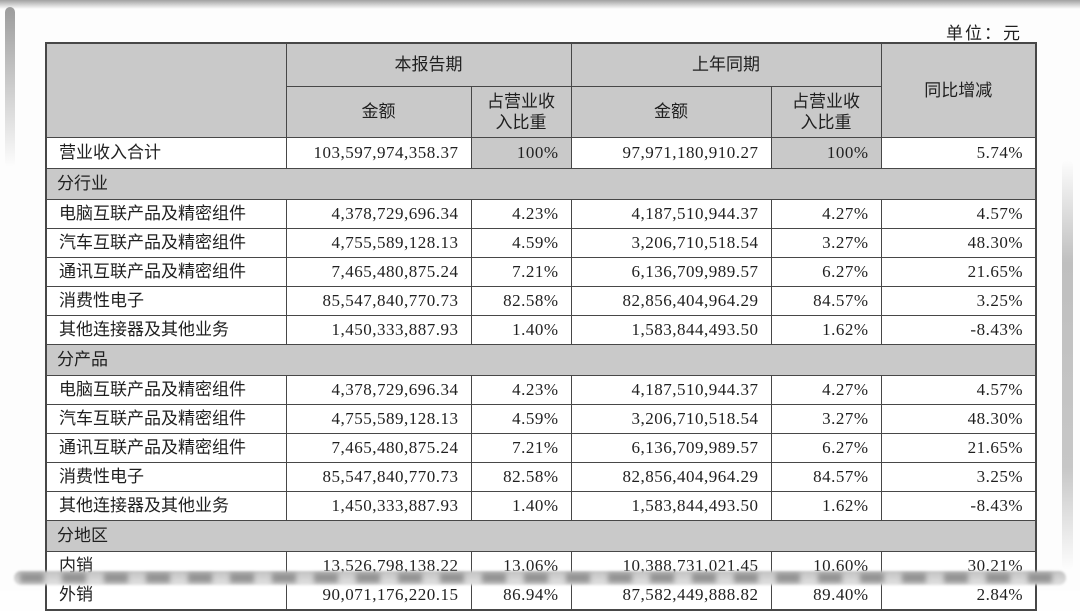 Image resolution: width=1080 pixels, height=611 pixels. Describe the element at coordinates (1067, 365) in the screenshot. I see `page-right-shadow` at that location.